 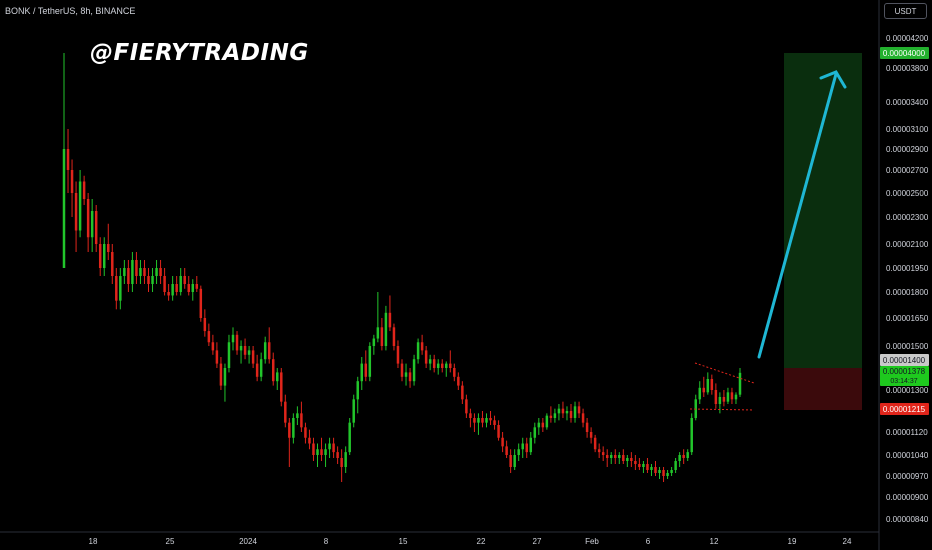 I want to click on projection-arrow, so click(x=802, y=214).